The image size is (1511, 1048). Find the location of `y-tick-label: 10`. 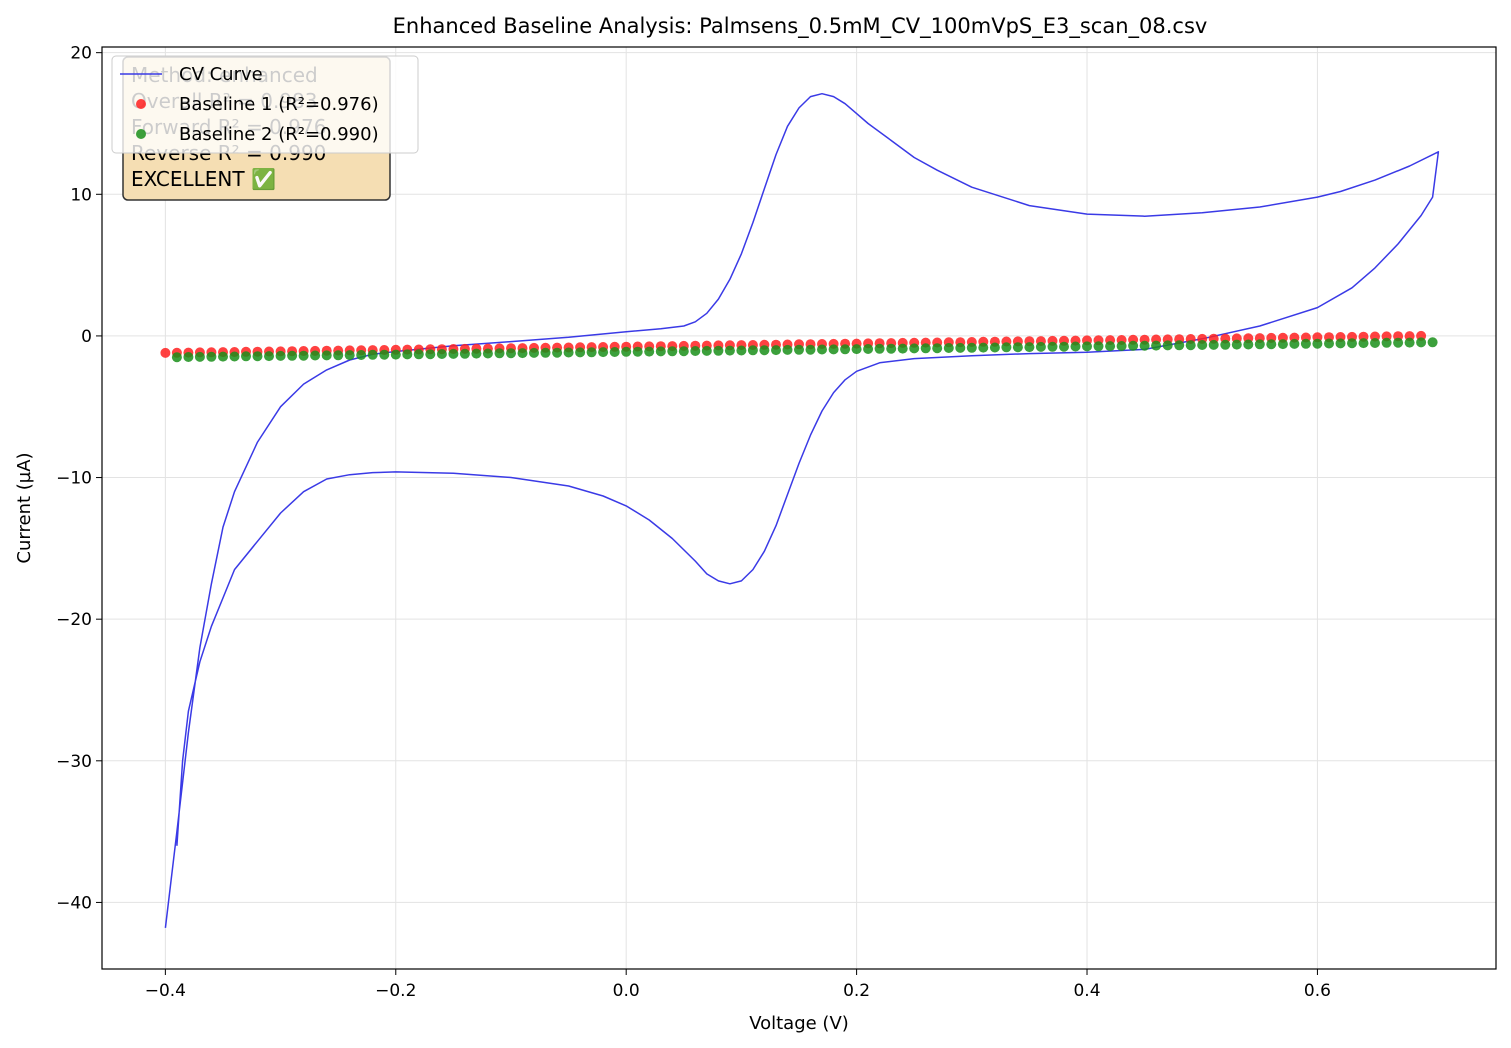

y-tick-label: 10 is located at coordinates (81, 195).